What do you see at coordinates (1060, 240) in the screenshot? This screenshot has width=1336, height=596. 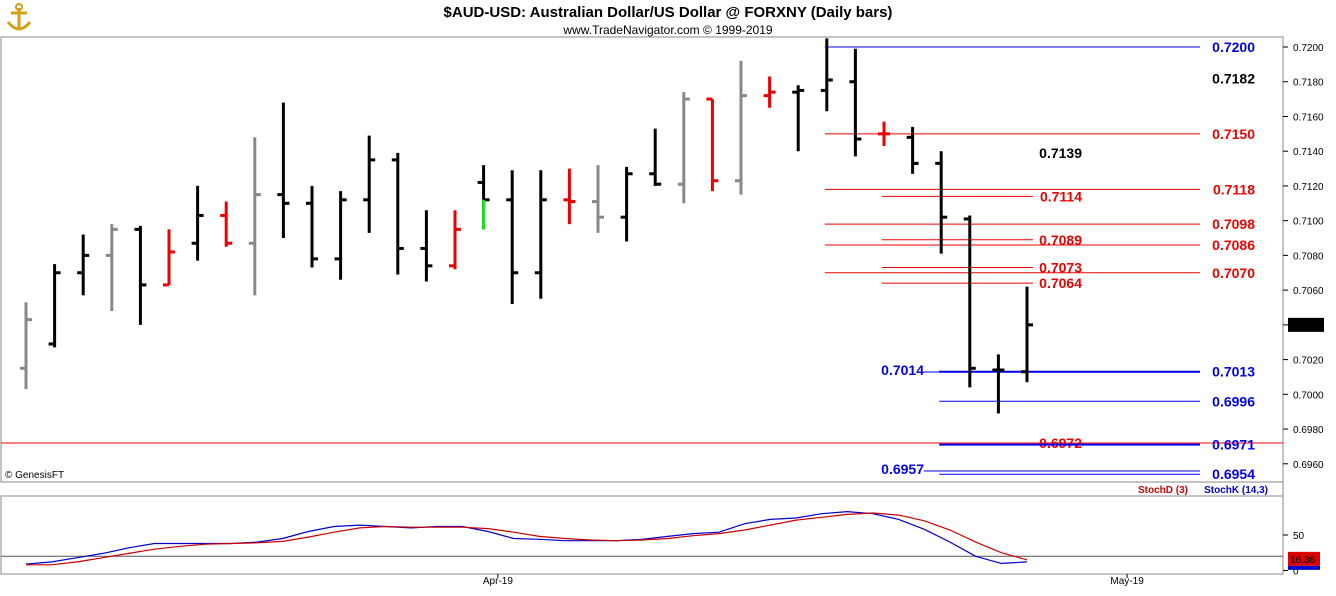 I see `level-label: 0.7089` at bounding box center [1060, 240].